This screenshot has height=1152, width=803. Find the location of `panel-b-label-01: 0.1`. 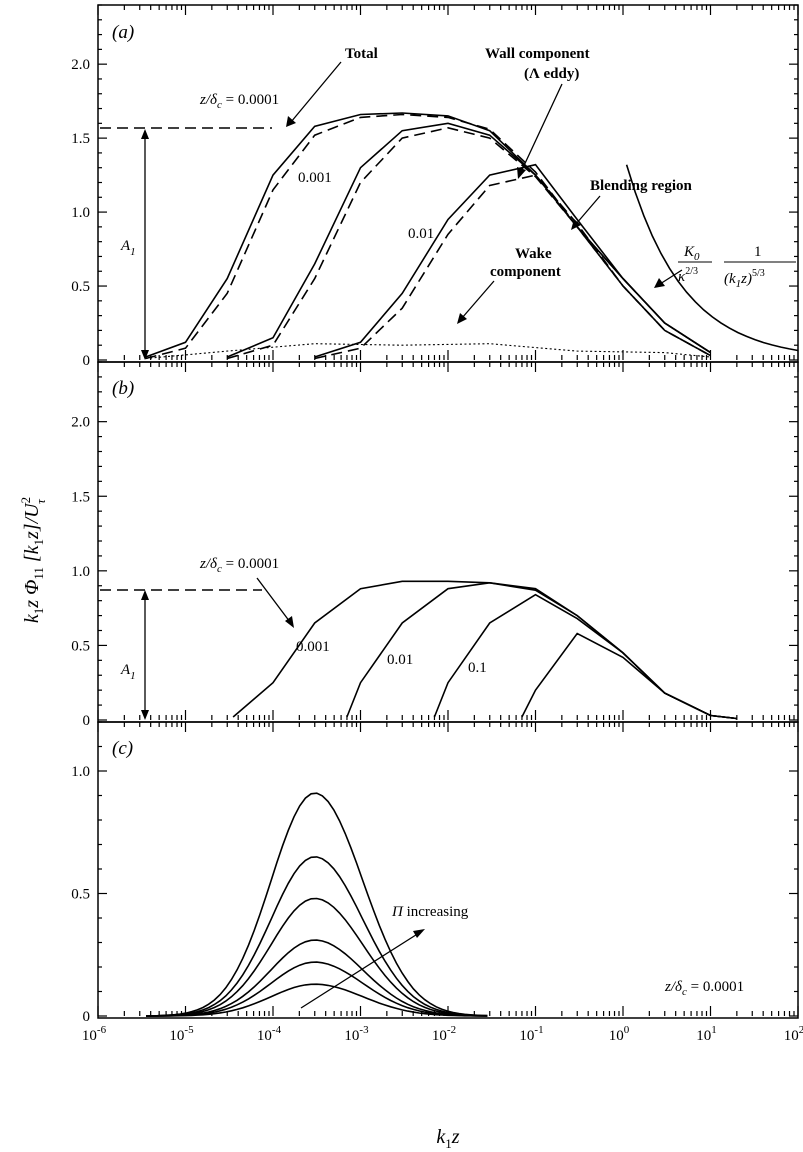

panel-b-label-01: 0.1 is located at coordinates (477, 668).